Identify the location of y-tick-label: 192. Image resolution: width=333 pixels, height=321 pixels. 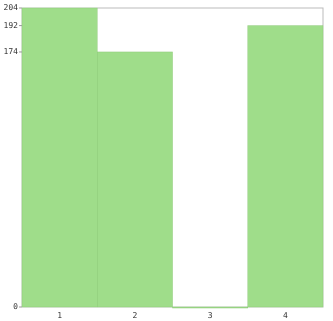
(11, 25).